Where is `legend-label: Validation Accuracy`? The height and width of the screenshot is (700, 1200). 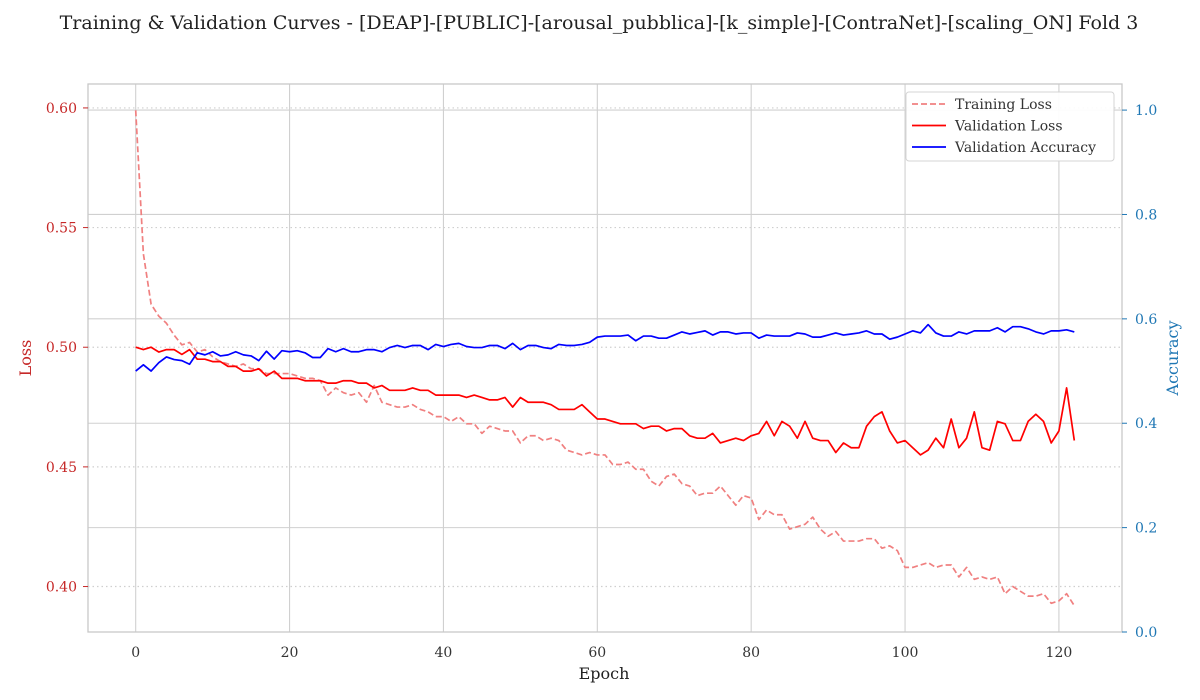
legend-label: Validation Accuracy is located at coordinates (1025, 148).